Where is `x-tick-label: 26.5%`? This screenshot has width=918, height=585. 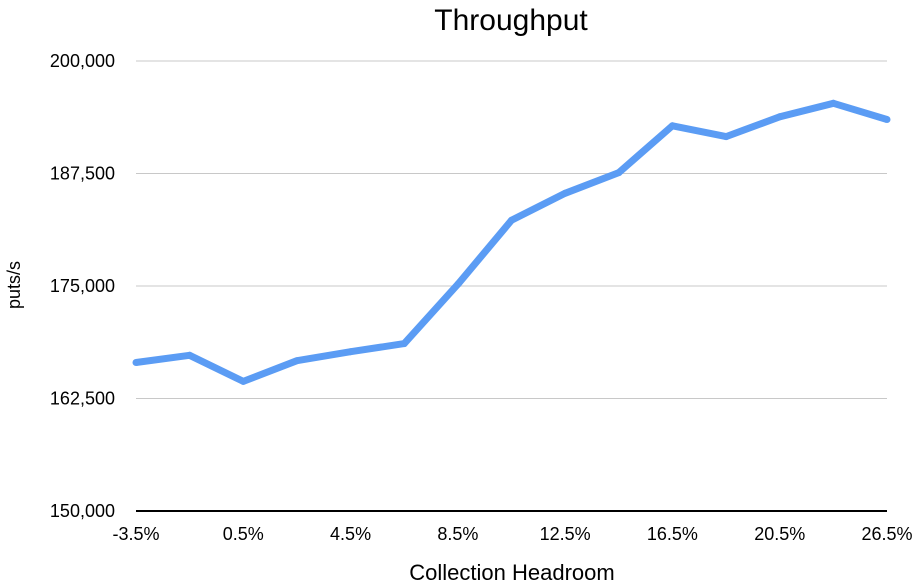 x-tick-label: 26.5% is located at coordinates (886, 534).